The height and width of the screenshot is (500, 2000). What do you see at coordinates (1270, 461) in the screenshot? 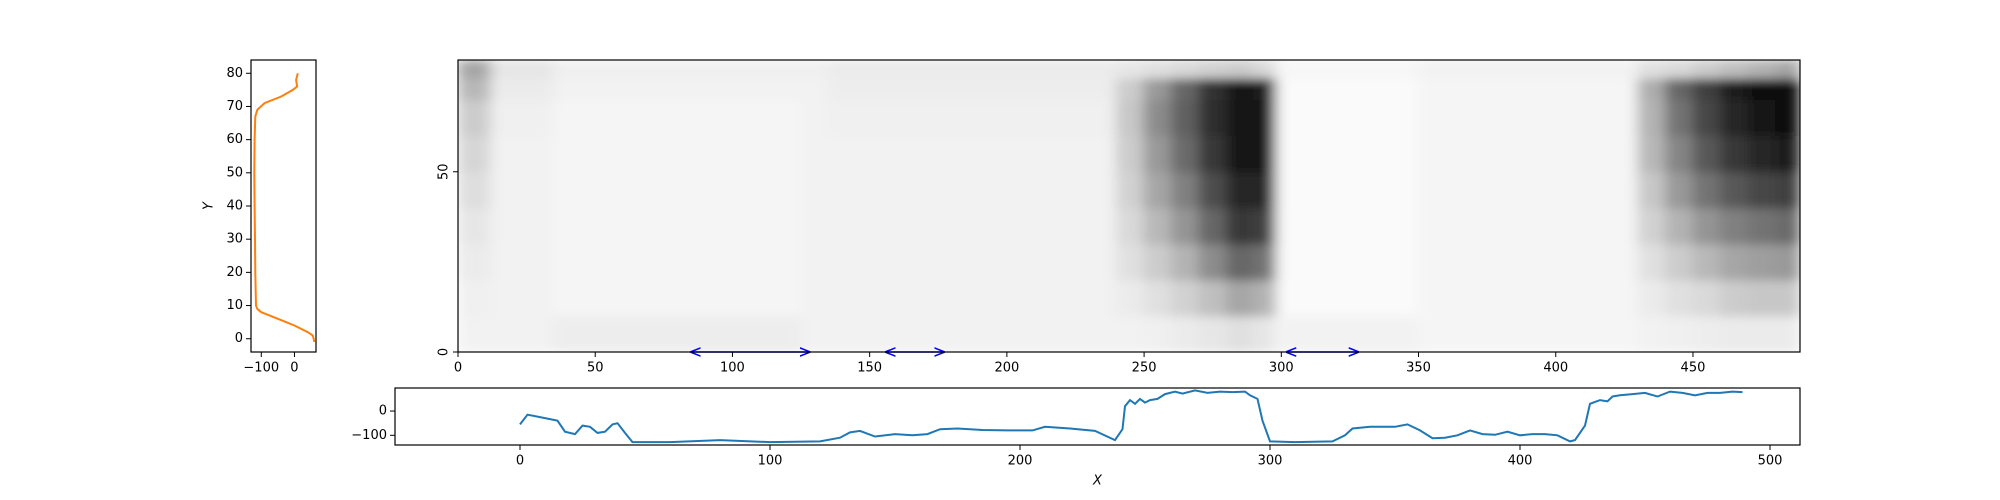
I see `x-tick-label: 300` at bounding box center [1270, 461].